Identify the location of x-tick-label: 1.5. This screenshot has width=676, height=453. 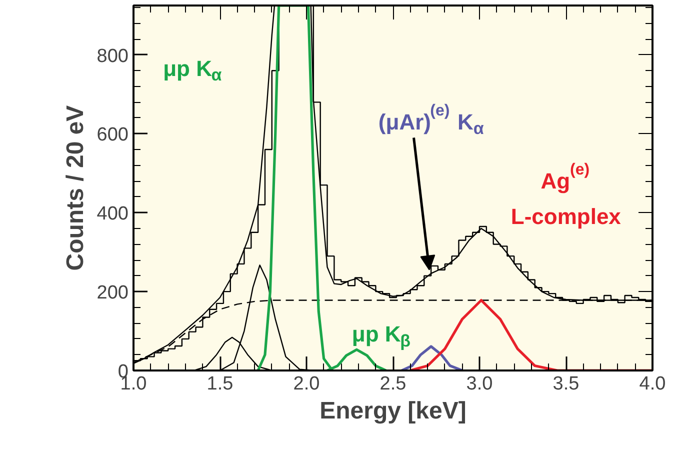
(220, 384).